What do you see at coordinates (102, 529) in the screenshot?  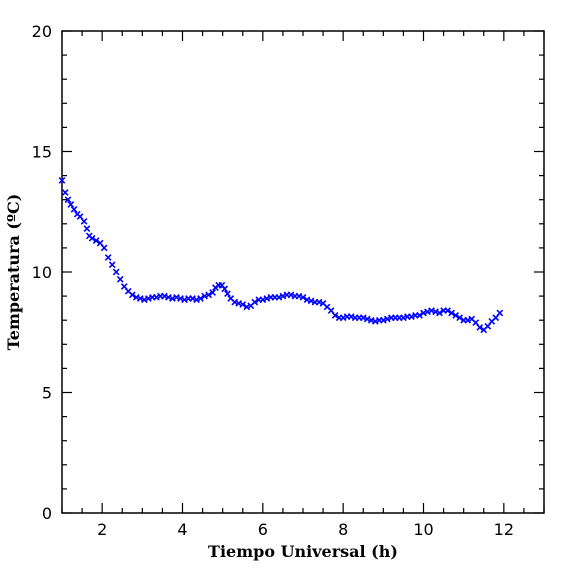 I see `x-tick-label: 2` at bounding box center [102, 529].